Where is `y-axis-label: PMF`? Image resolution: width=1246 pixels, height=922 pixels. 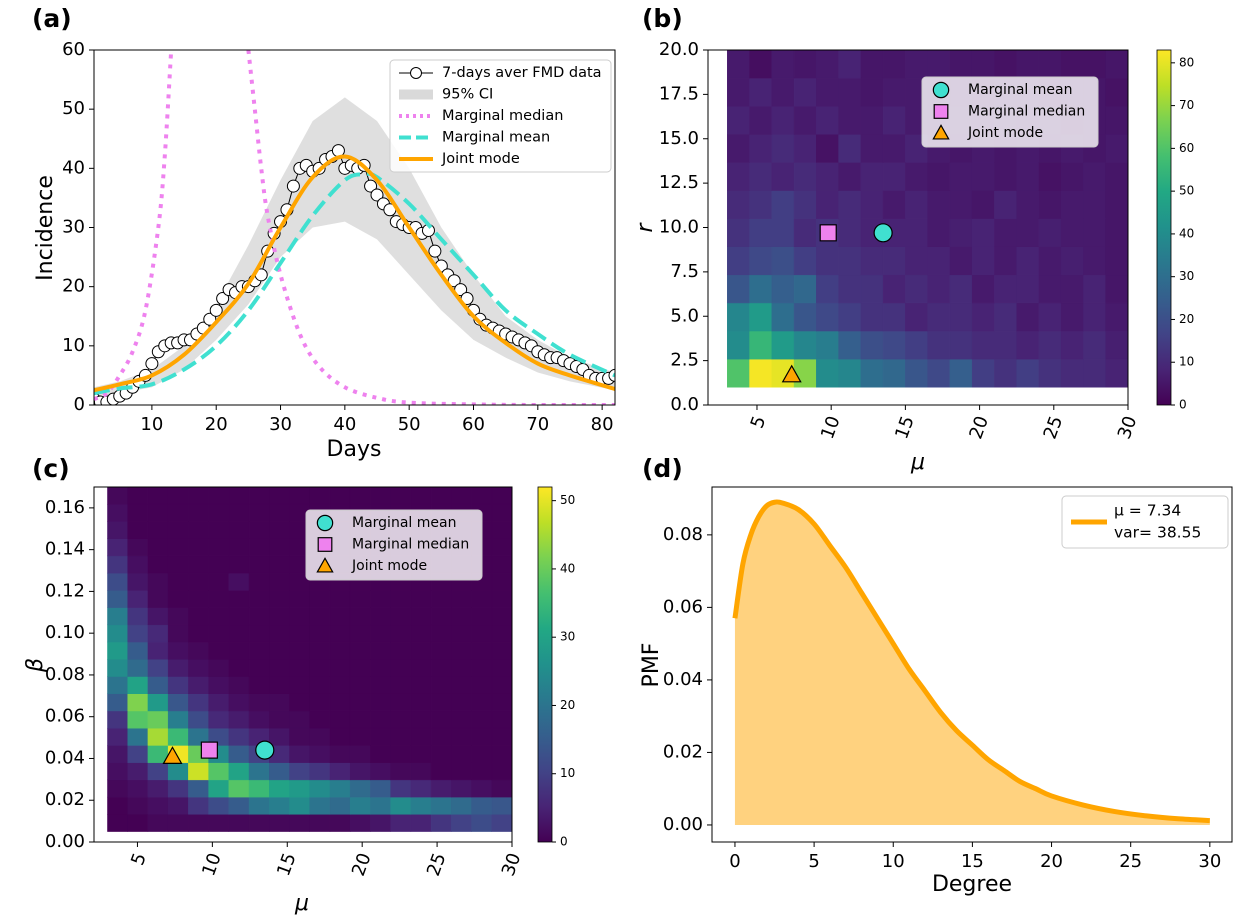 y-axis-label: PMF is located at coordinates (651, 665).